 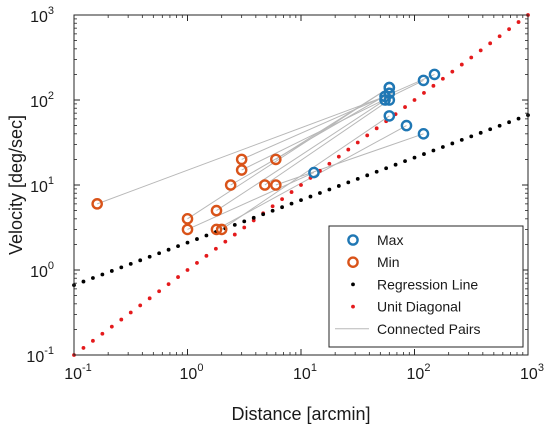 I want to click on x-tick-label: 10¹, so click(x=305, y=372).